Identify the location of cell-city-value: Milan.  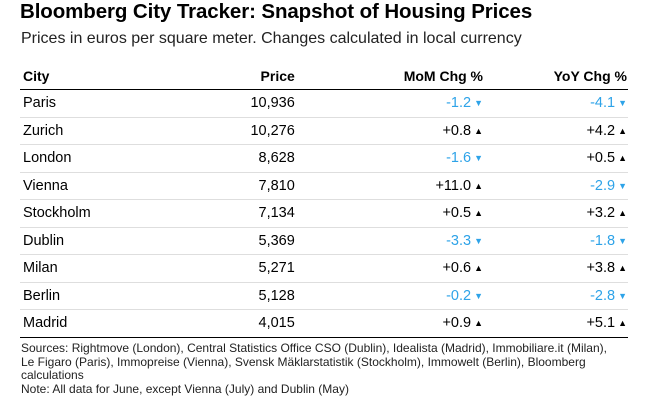
(40, 268).